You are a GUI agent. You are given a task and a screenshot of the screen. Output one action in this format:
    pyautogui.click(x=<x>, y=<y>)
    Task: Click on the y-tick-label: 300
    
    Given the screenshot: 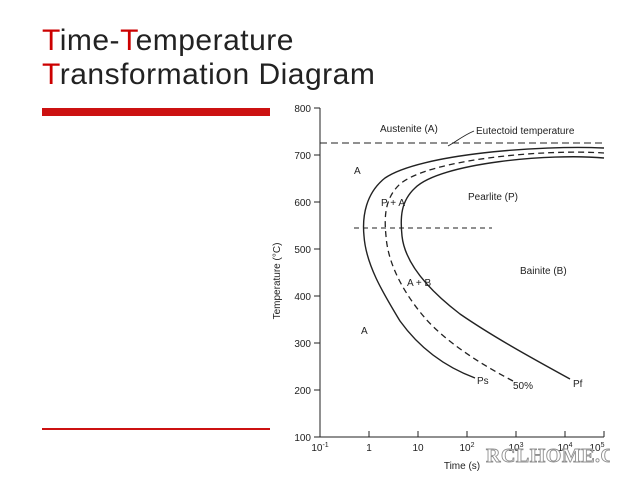 What is the action you would take?
    pyautogui.click(x=302, y=344)
    